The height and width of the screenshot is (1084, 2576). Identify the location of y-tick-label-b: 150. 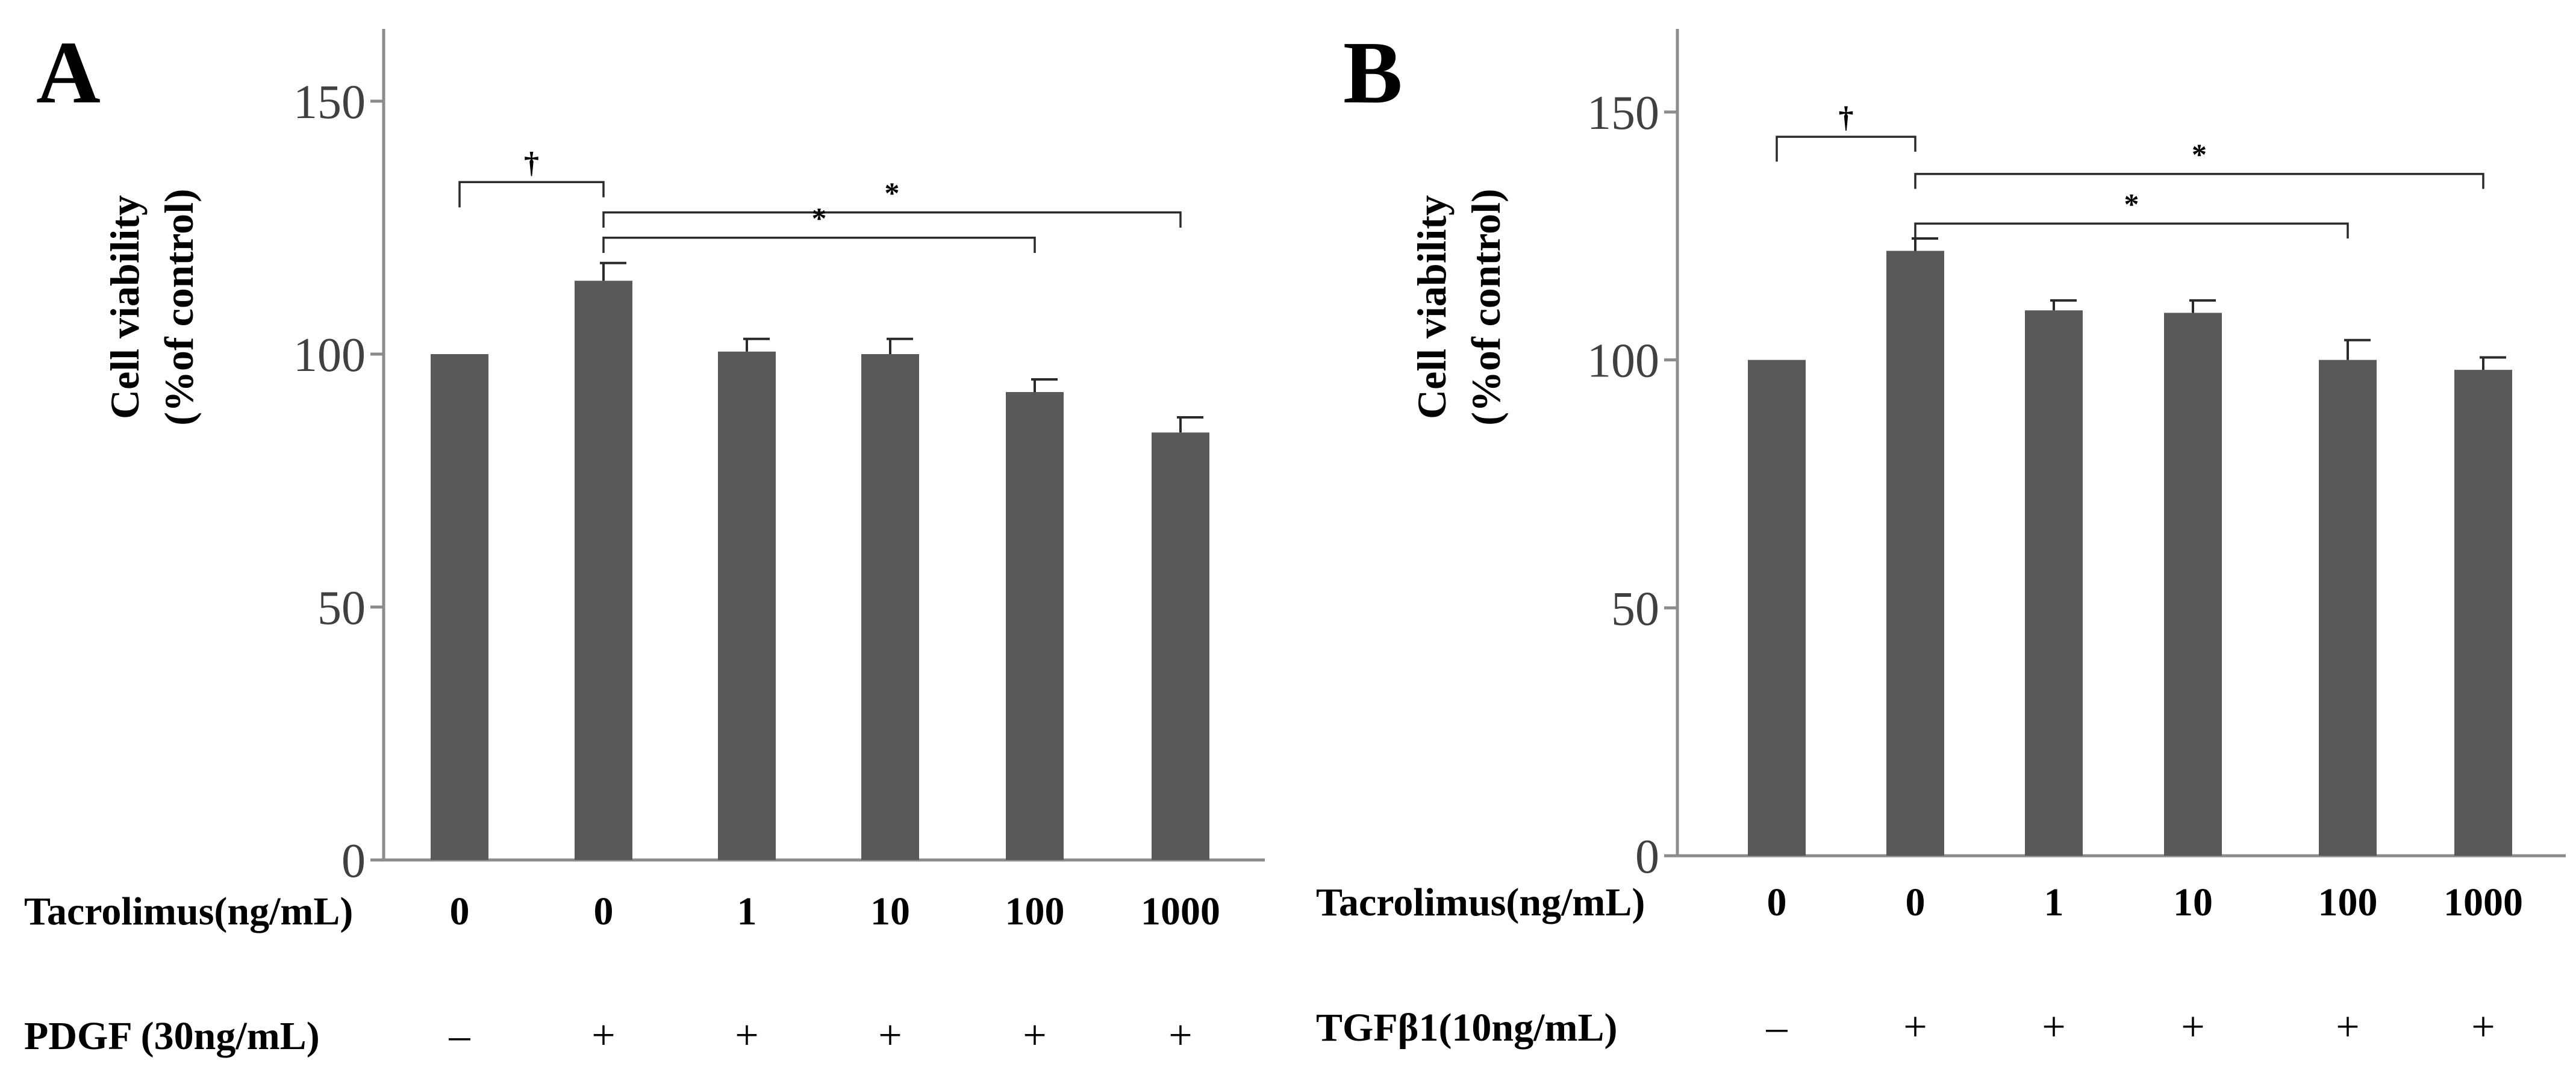
(1623, 113).